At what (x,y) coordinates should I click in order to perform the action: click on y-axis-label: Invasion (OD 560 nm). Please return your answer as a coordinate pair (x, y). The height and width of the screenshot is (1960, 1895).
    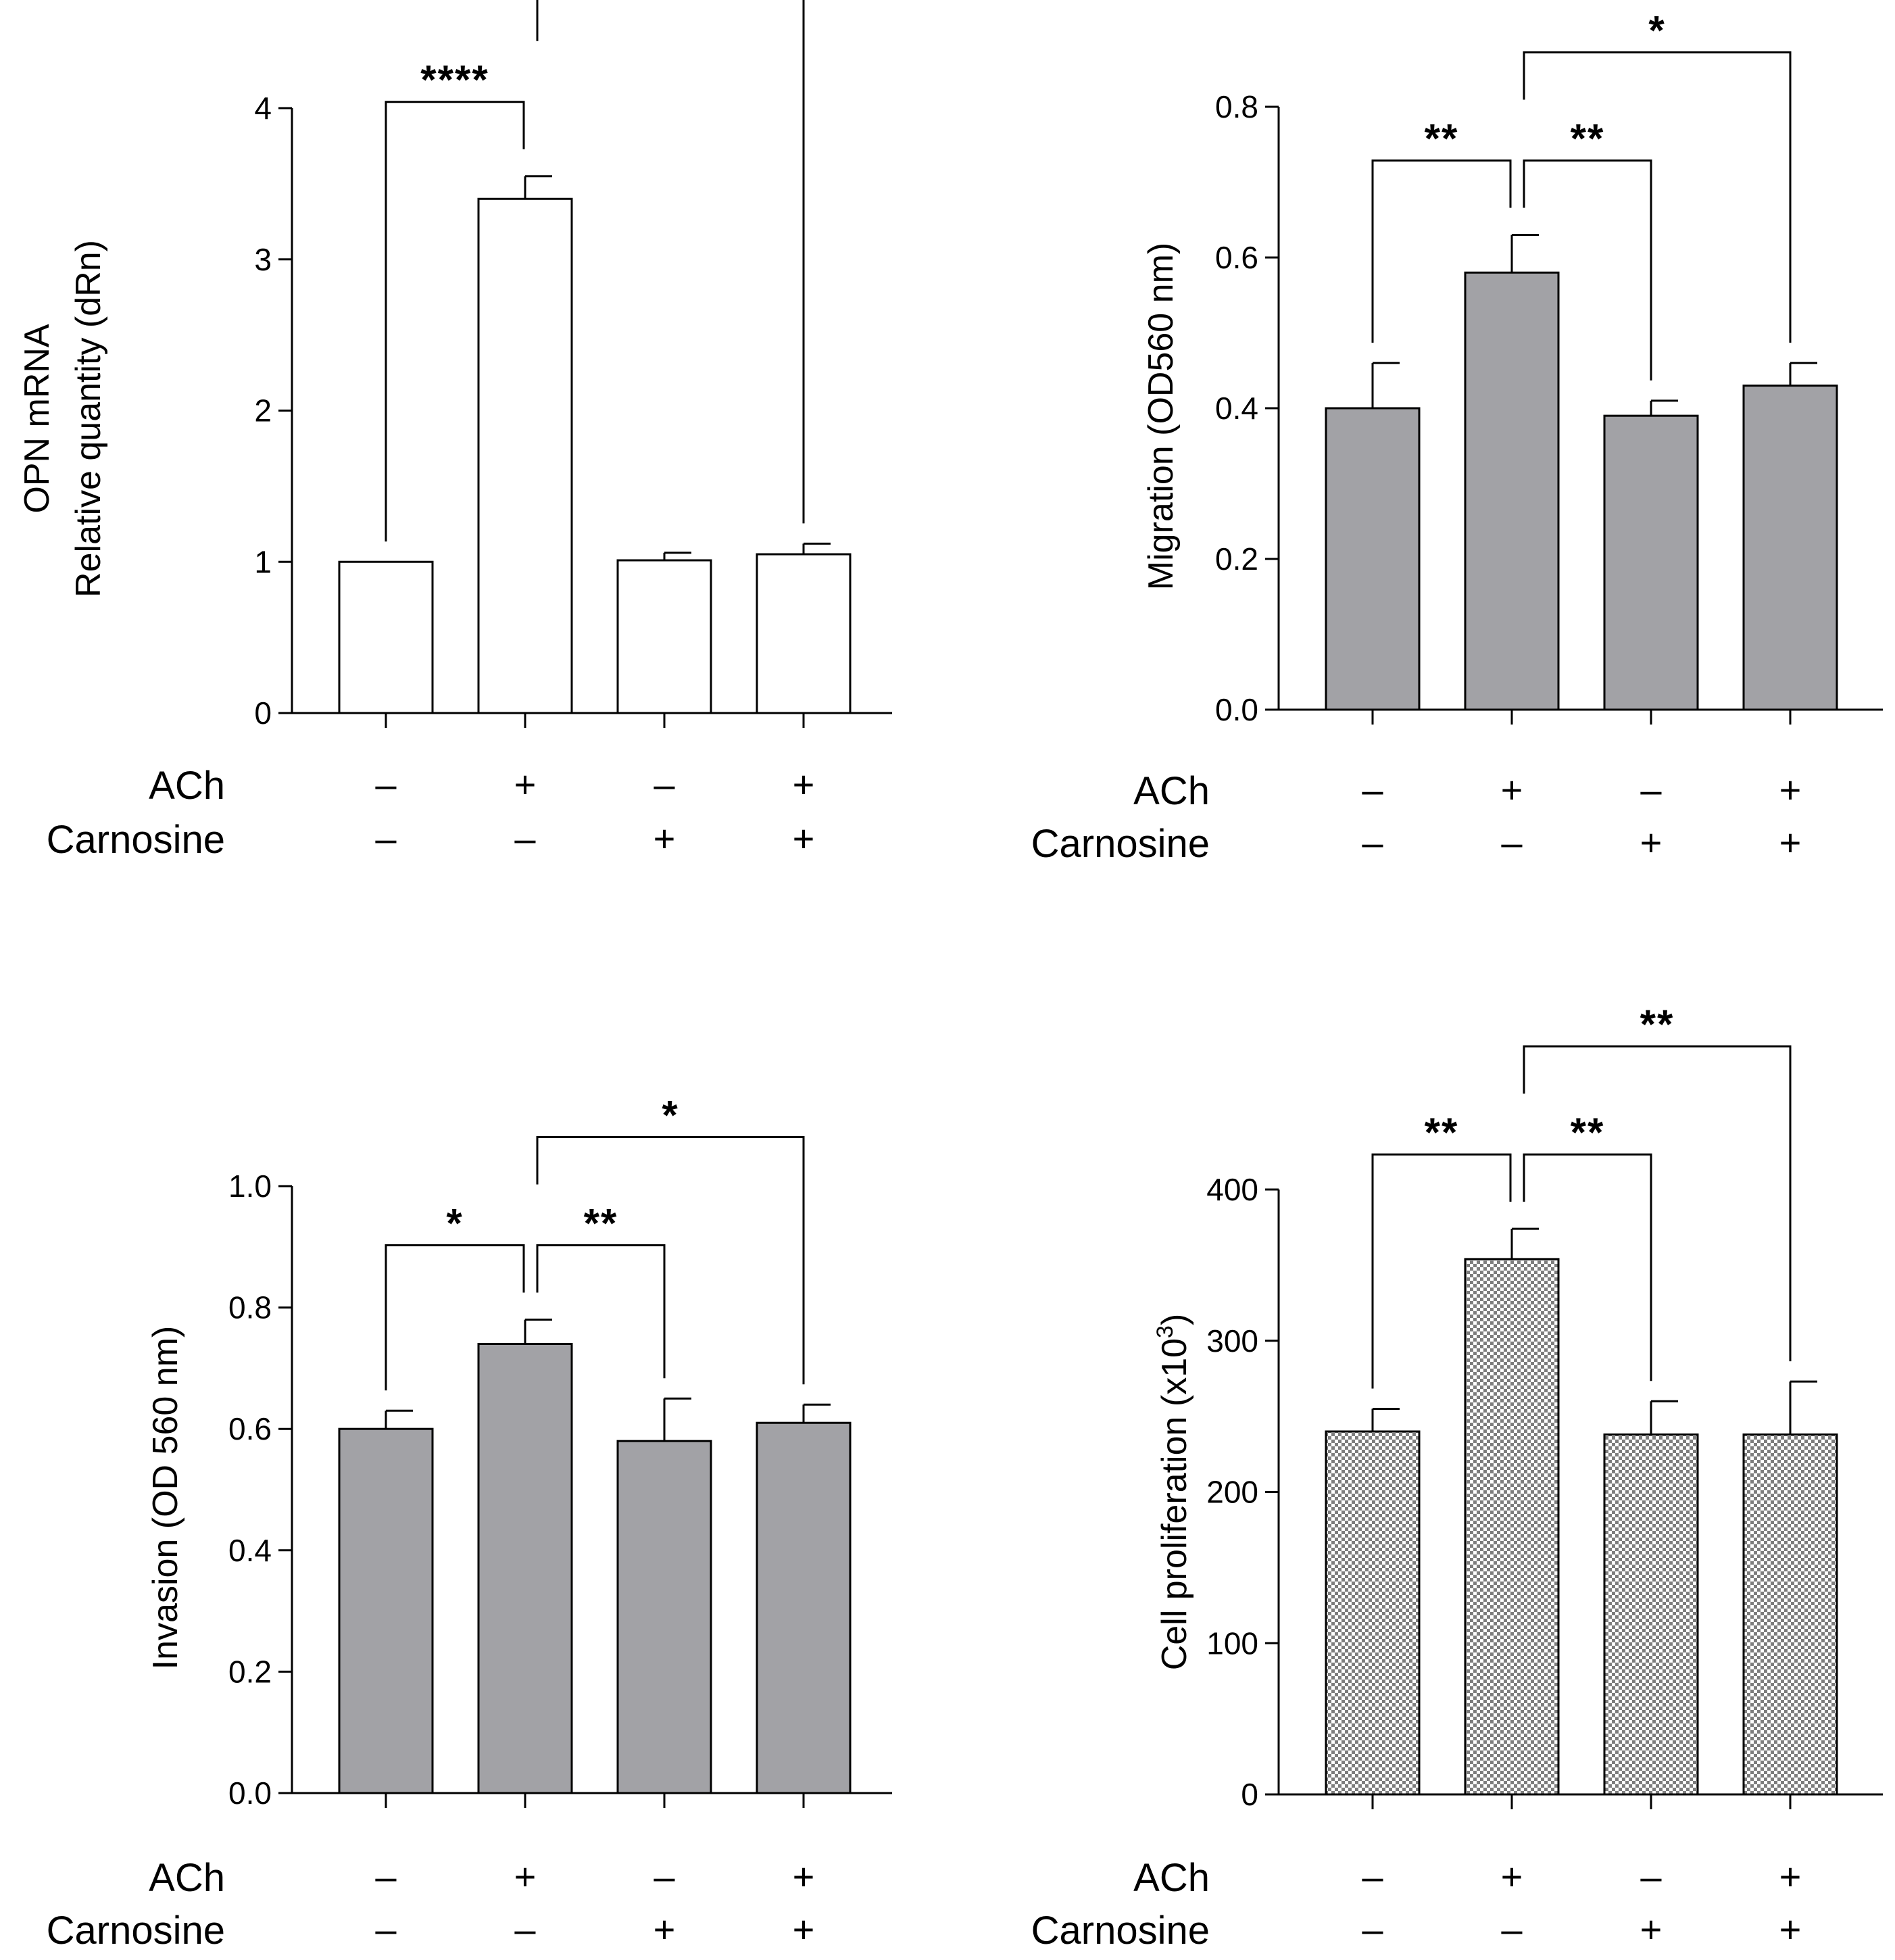
    Looking at the image, I should click on (165, 1498).